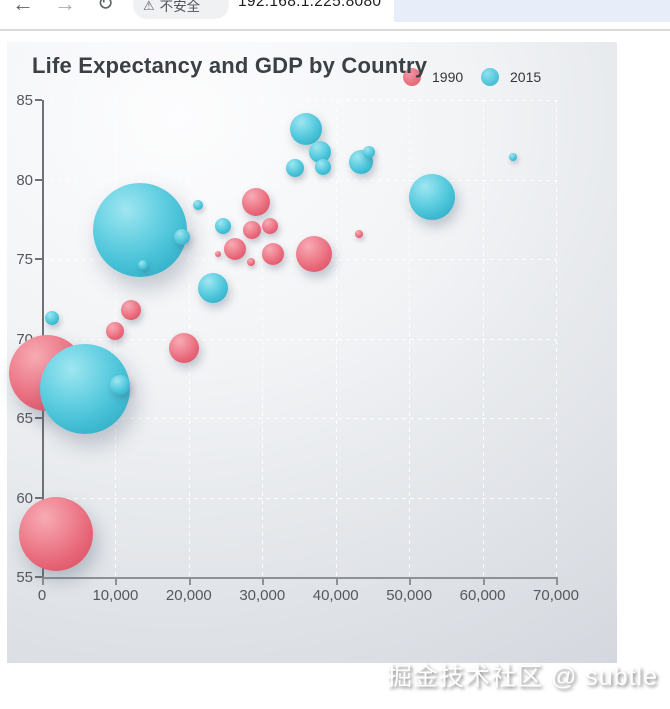 This screenshot has height=709, width=670. What do you see at coordinates (24, 577) in the screenshot?
I see `y-tick-label: 55` at bounding box center [24, 577].